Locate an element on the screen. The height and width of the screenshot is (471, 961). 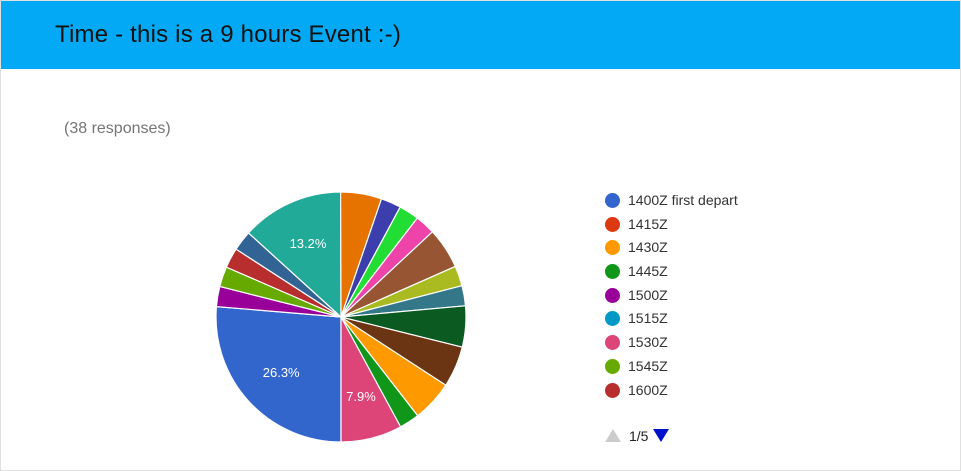
legend-pager: 1/5 is located at coordinates (655, 437).